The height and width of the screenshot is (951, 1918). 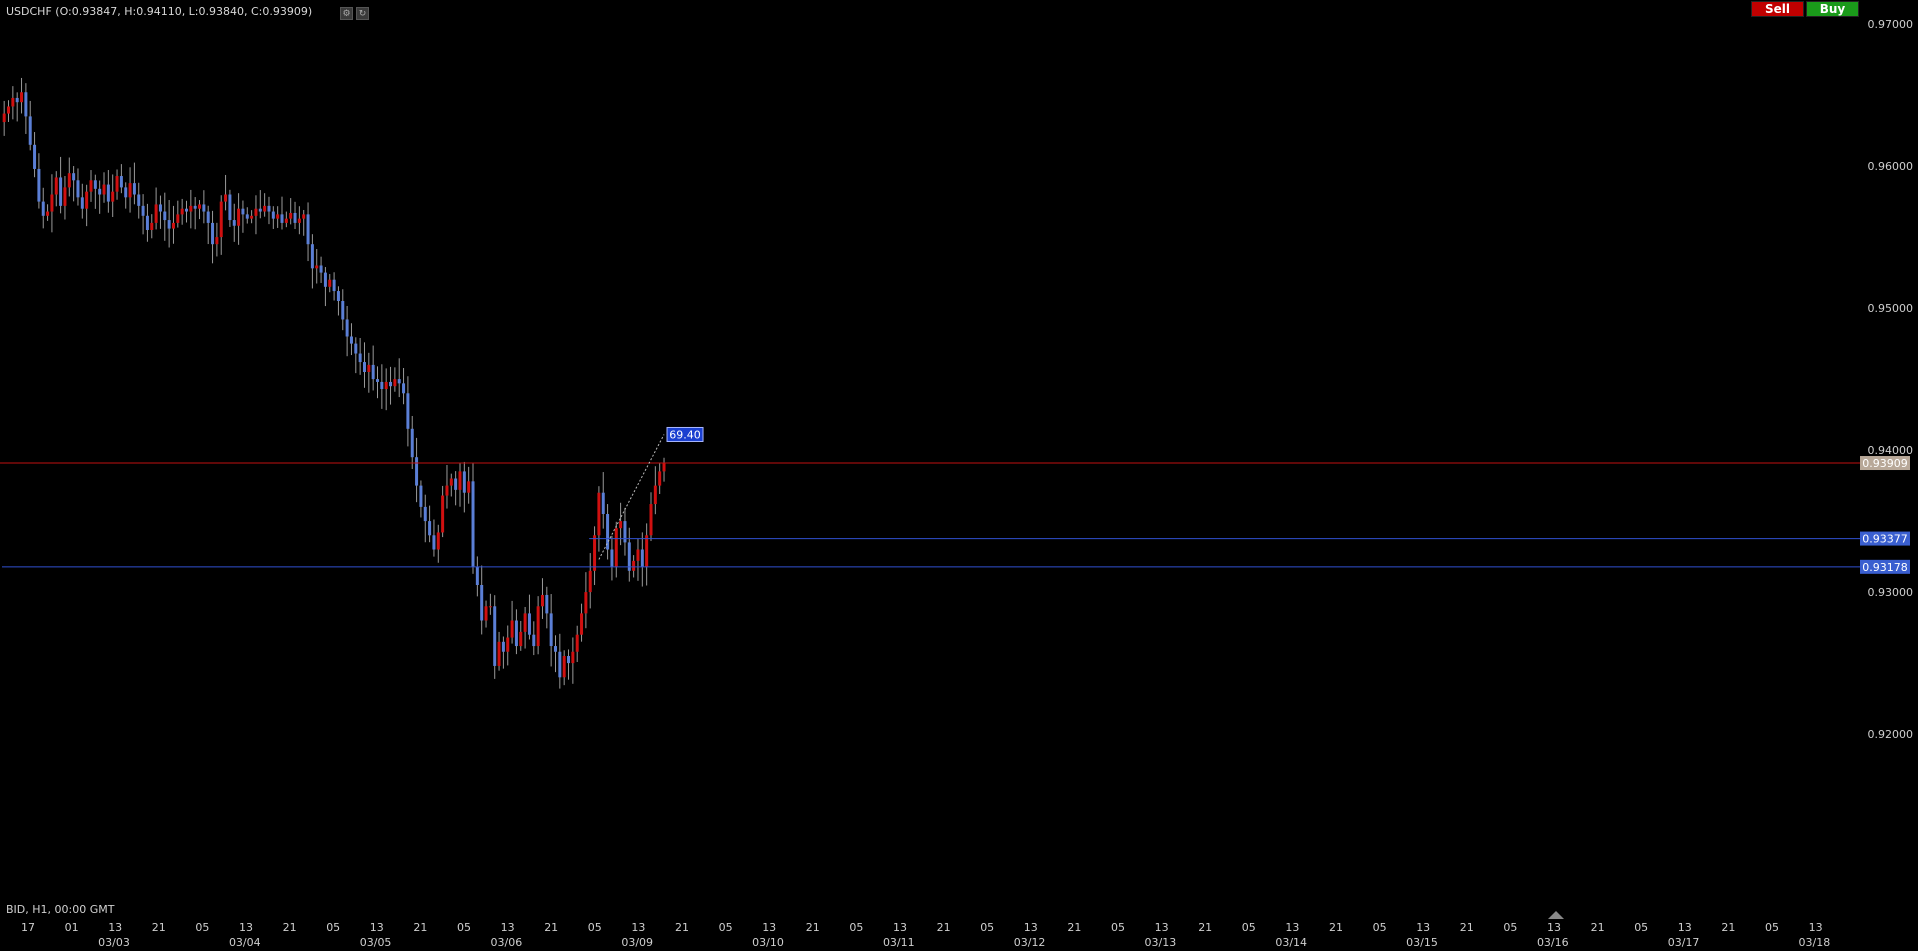 What do you see at coordinates (1030, 942) in the screenshot?
I see `x-date-label: 03/12` at bounding box center [1030, 942].